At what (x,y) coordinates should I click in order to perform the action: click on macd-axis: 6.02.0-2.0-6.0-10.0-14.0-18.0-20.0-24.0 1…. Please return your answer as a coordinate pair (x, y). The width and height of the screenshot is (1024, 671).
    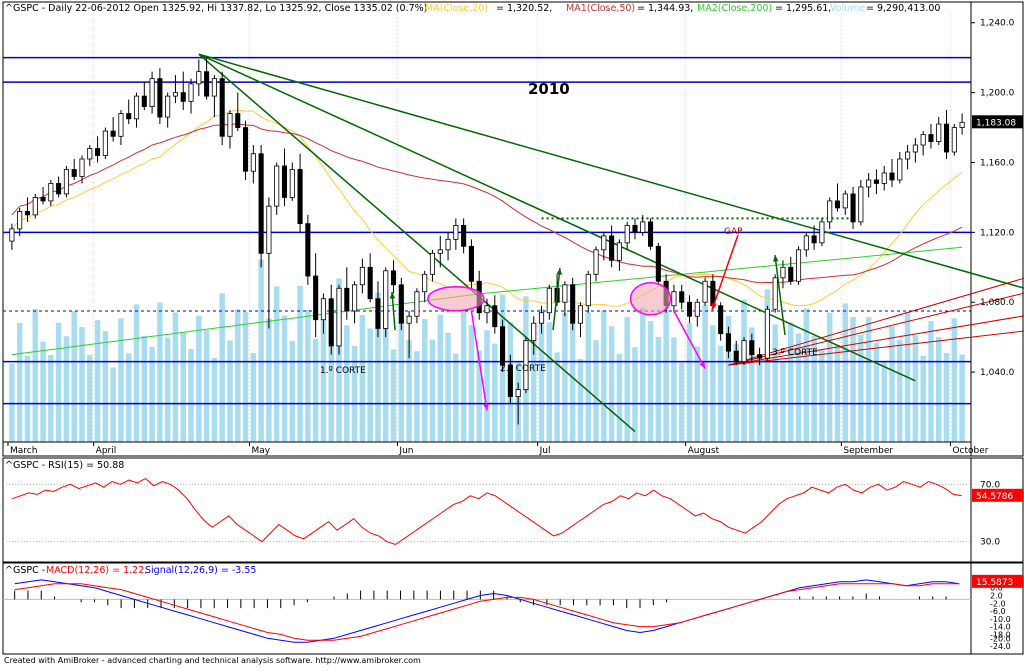
    Looking at the image, I should click on (997, 612).